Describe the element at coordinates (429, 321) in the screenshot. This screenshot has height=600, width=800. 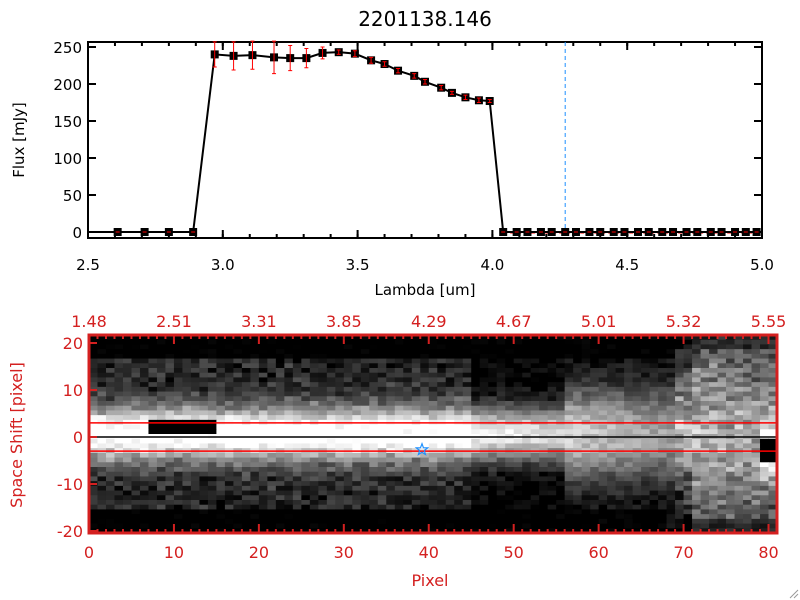
I see `top-x-tick-label: 4.29` at that location.